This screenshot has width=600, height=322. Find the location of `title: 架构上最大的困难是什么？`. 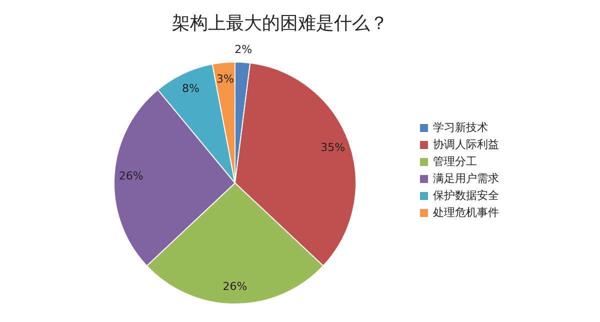

title: 架构上最大的困难是什么？ is located at coordinates (280, 23).